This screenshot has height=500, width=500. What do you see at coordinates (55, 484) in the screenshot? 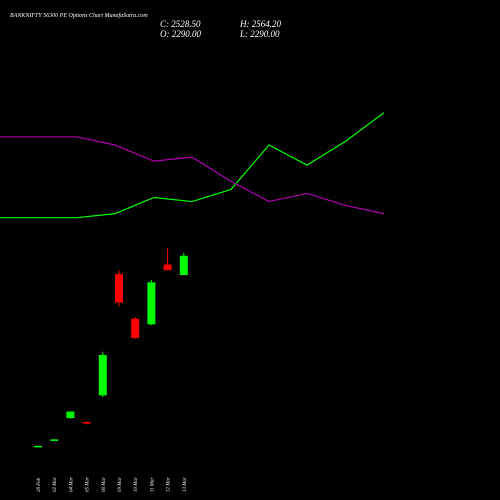
I see `x-tick-label: 02 Mar` at bounding box center [55, 484].